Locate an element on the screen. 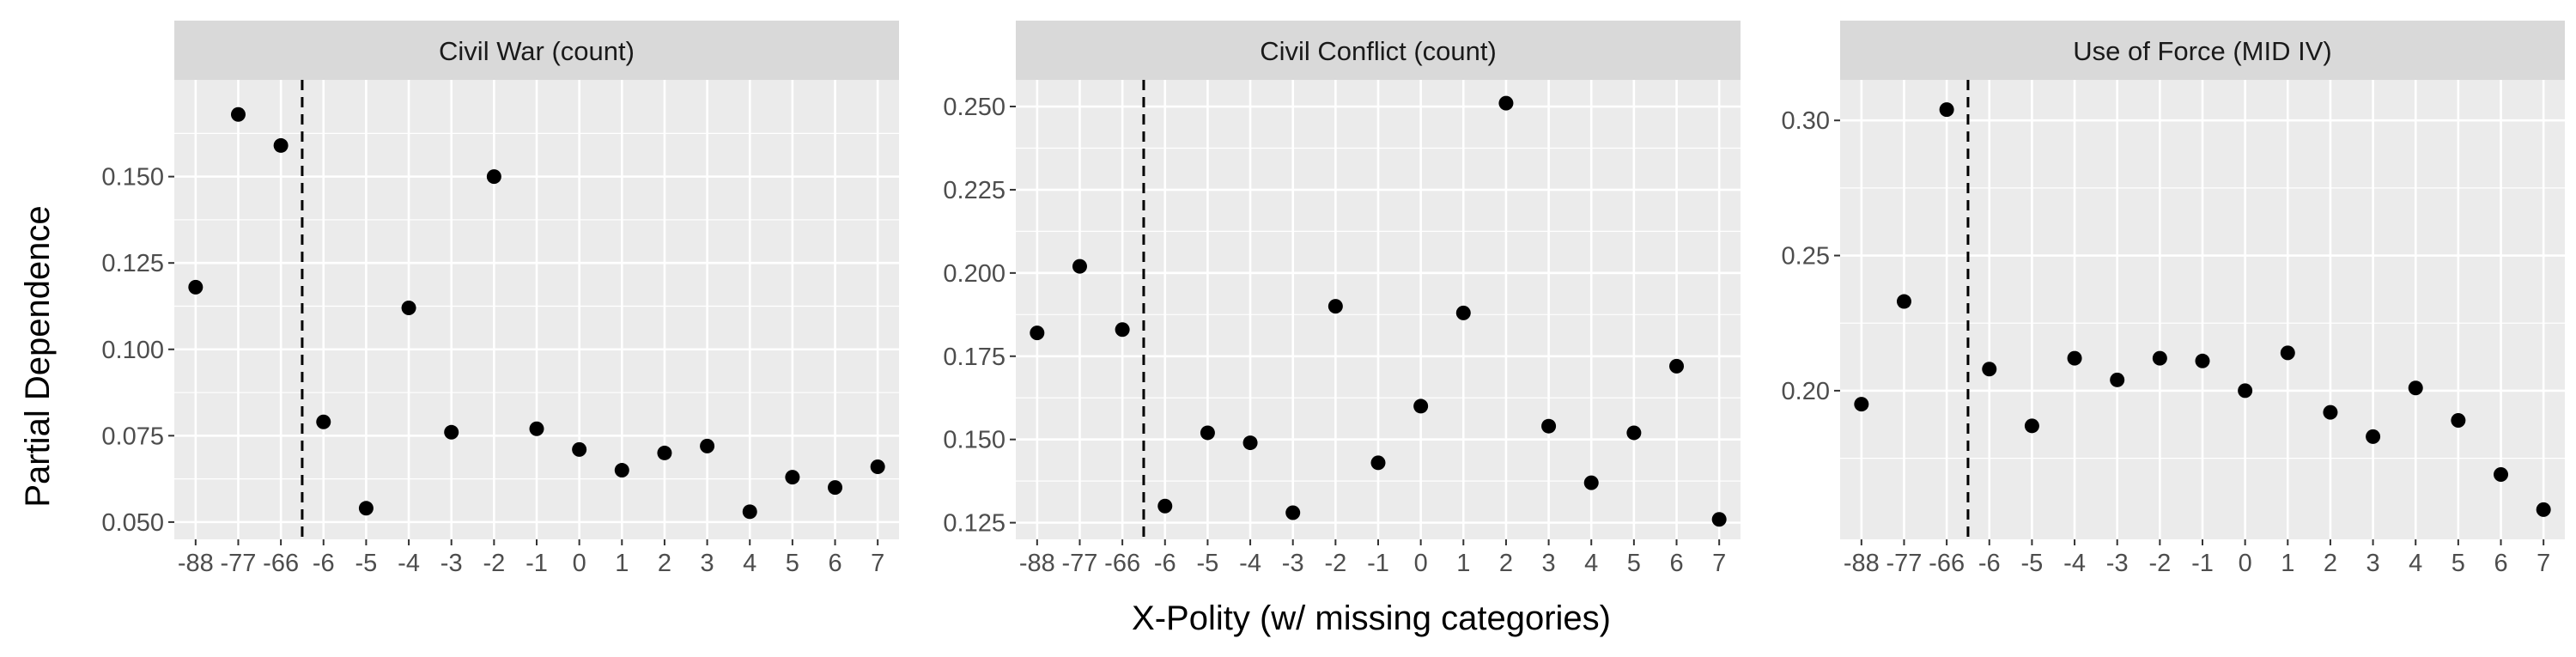 The image size is (2576, 657). y-axis-title: Partial Dependence is located at coordinates (38, 356).